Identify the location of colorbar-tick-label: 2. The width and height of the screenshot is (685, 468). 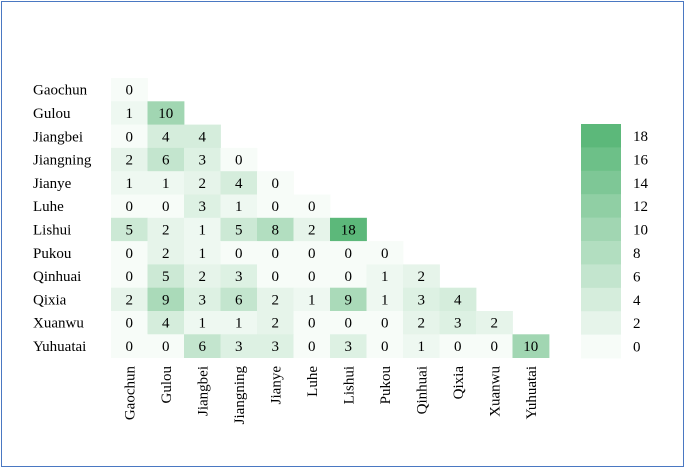
(637, 324).